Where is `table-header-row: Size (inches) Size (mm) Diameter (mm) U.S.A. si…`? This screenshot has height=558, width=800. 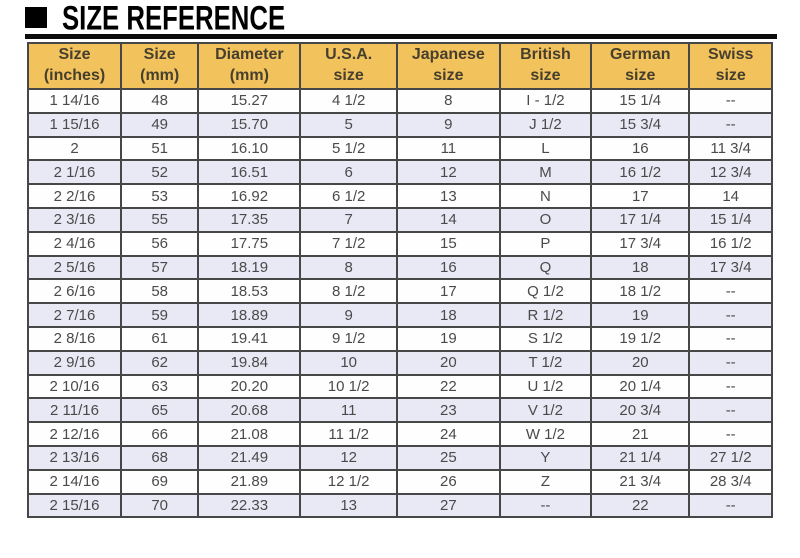
table-header-row: Size (inches) Size (mm) Diameter (mm) U.S.A. si… is located at coordinates (400, 66).